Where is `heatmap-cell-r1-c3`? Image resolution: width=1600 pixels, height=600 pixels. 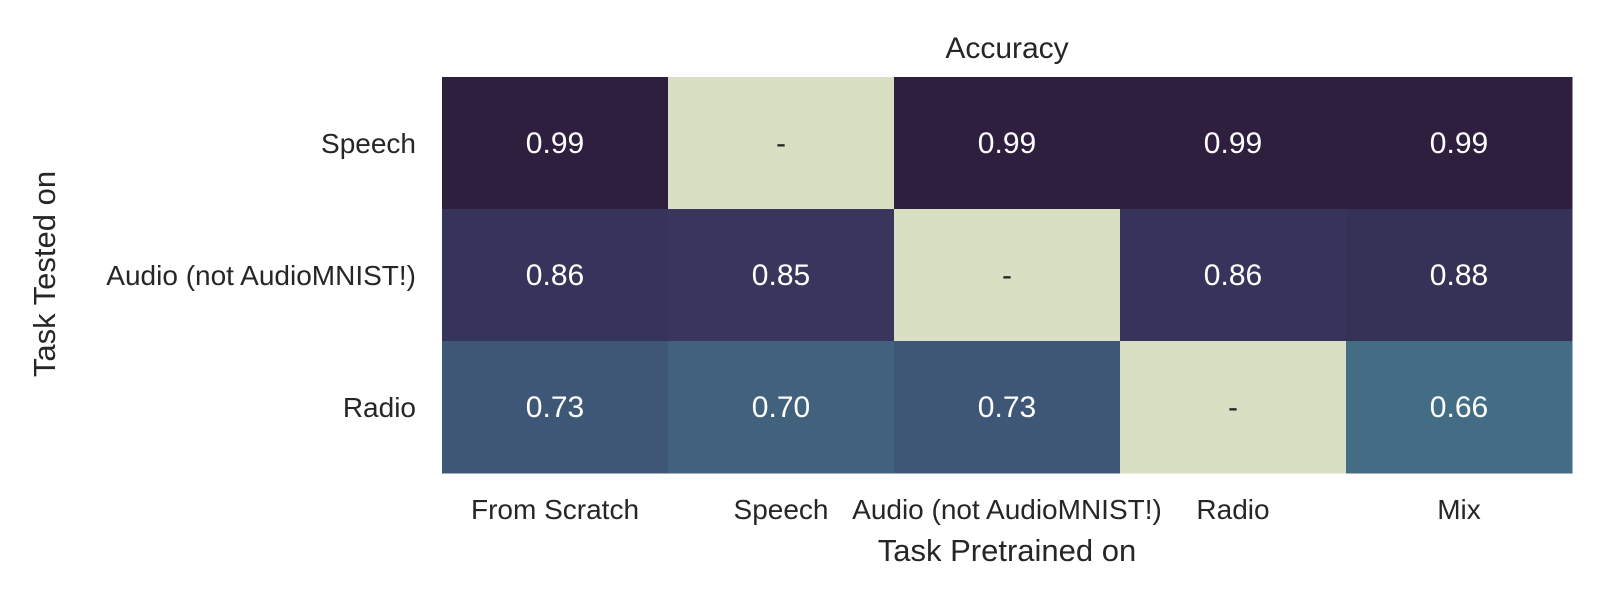 heatmap-cell-r1-c3 is located at coordinates (1233, 275).